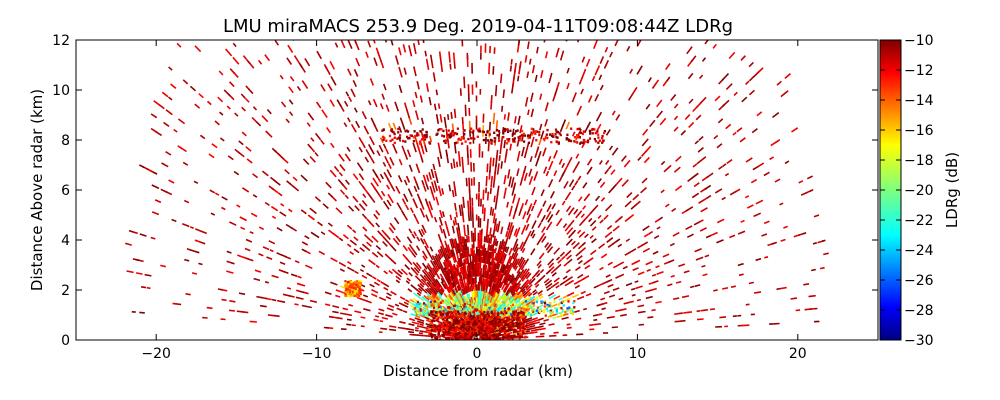 The height and width of the screenshot is (400, 1000). What do you see at coordinates (919, 41) in the screenshot?
I see `colorbar-tick-label: −10` at bounding box center [919, 41].